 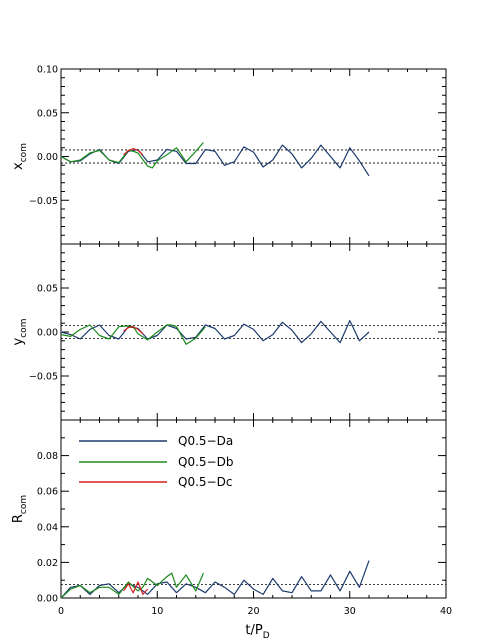 What do you see at coordinates (18, 166) in the screenshot?
I see `panel-x-ylabel-main: x` at bounding box center [18, 166].